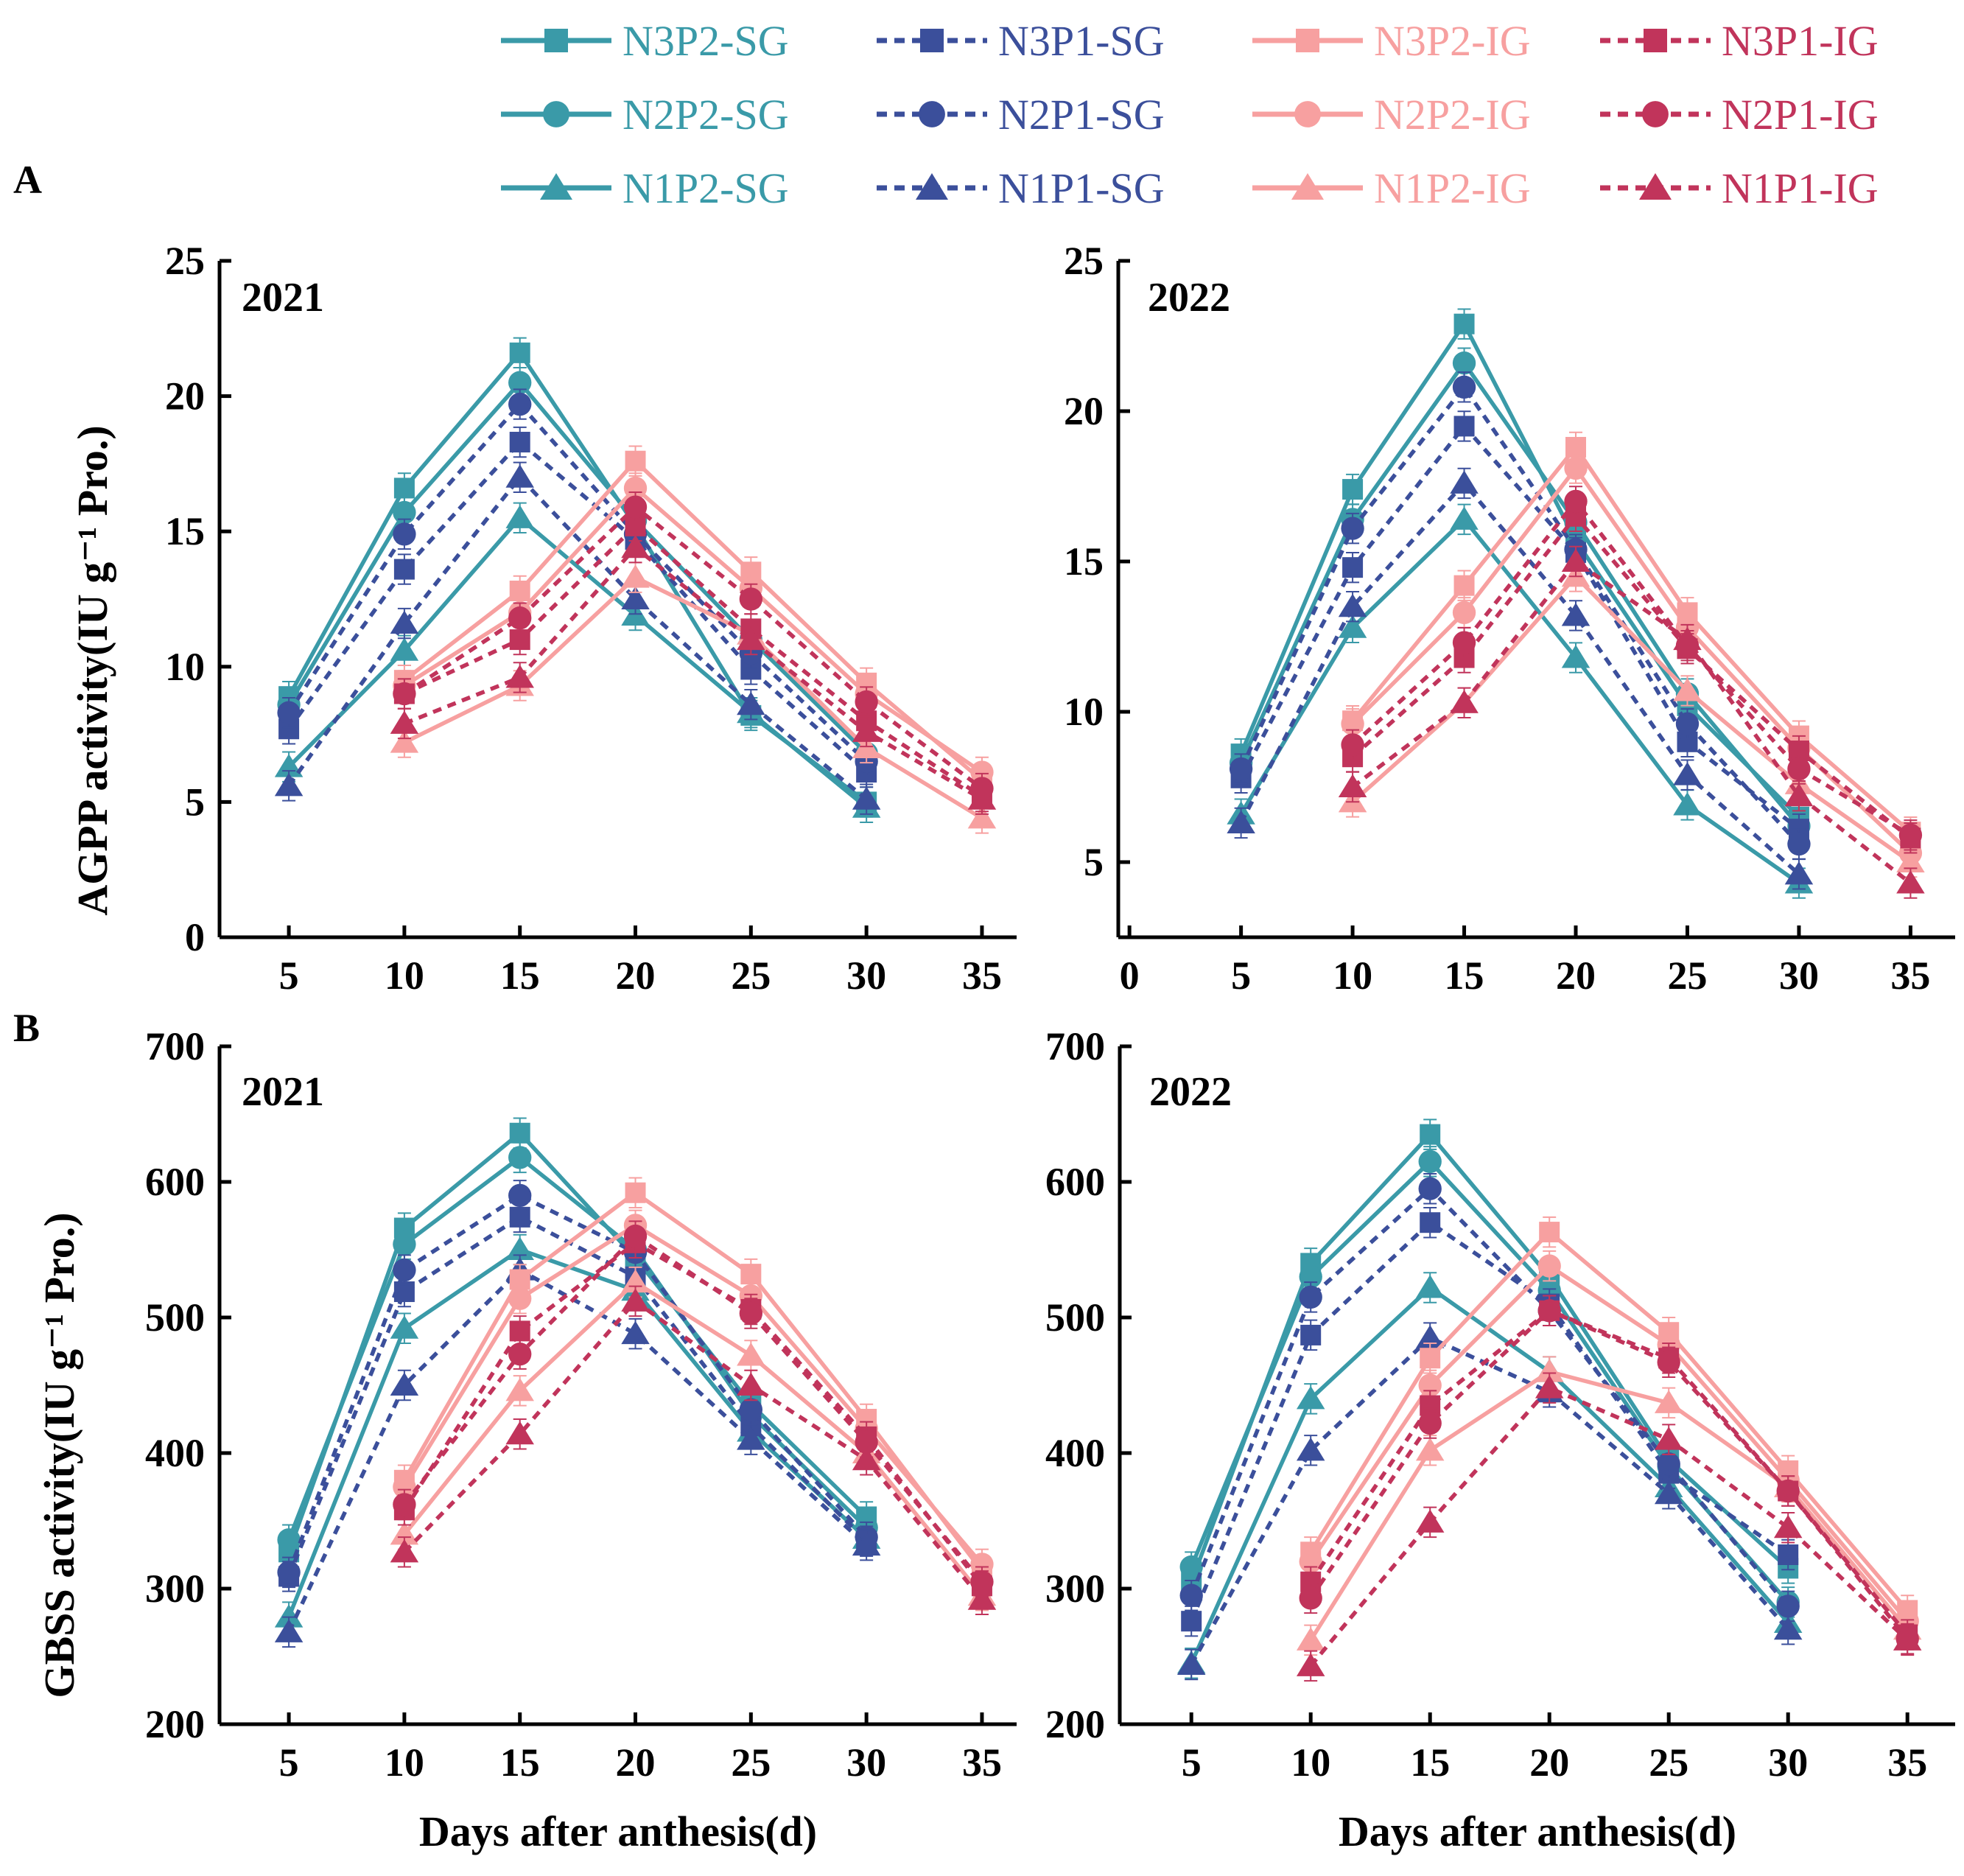  Describe the element at coordinates (1081, 41) in the screenshot. I see `legend-label: N3P1-SG` at that location.